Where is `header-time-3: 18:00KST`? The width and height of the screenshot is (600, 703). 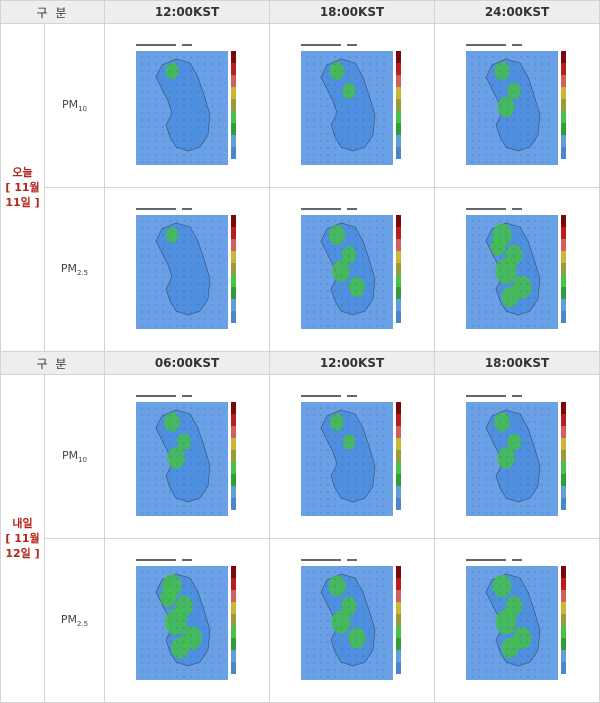
header-time-3: 18:00KST is located at coordinates (517, 363).